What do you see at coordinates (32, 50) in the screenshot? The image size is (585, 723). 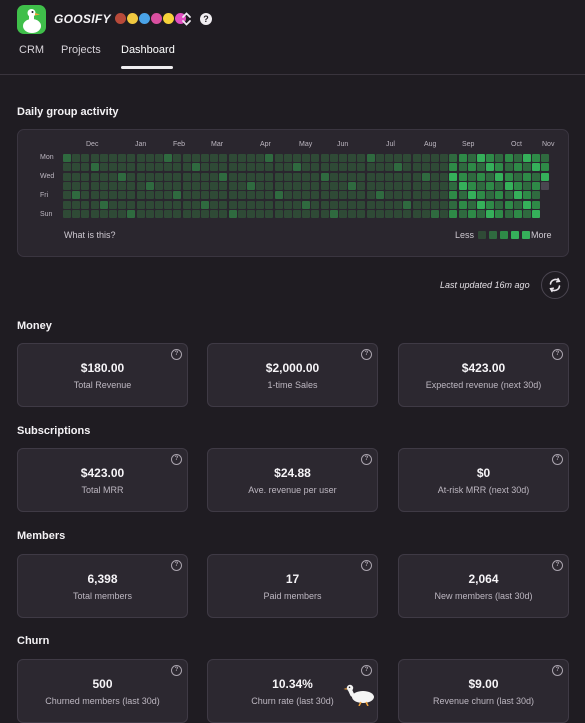 I see `tab-crm: CRM` at bounding box center [32, 50].